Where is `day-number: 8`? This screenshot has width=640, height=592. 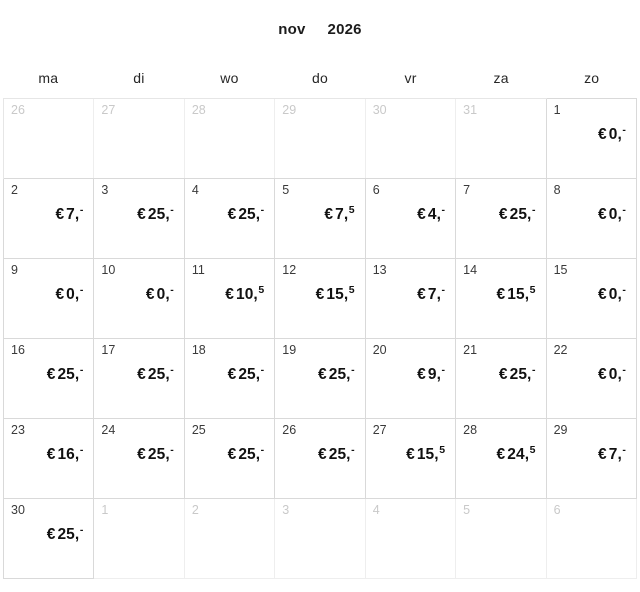
day-number: 8 is located at coordinates (557, 190).